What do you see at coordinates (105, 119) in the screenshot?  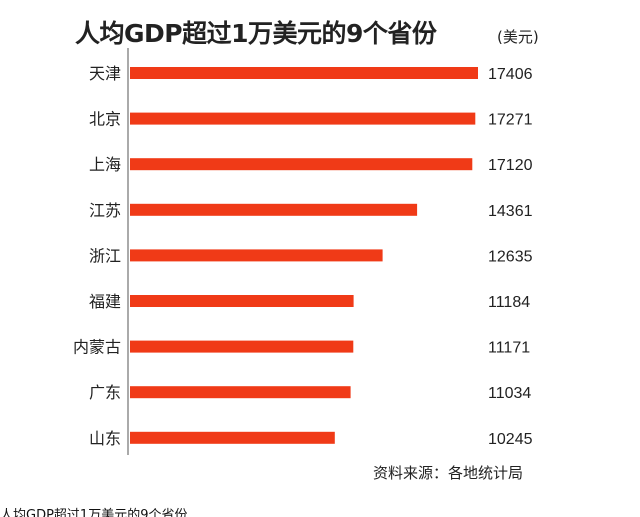 I see `category-label: 北京` at bounding box center [105, 119].